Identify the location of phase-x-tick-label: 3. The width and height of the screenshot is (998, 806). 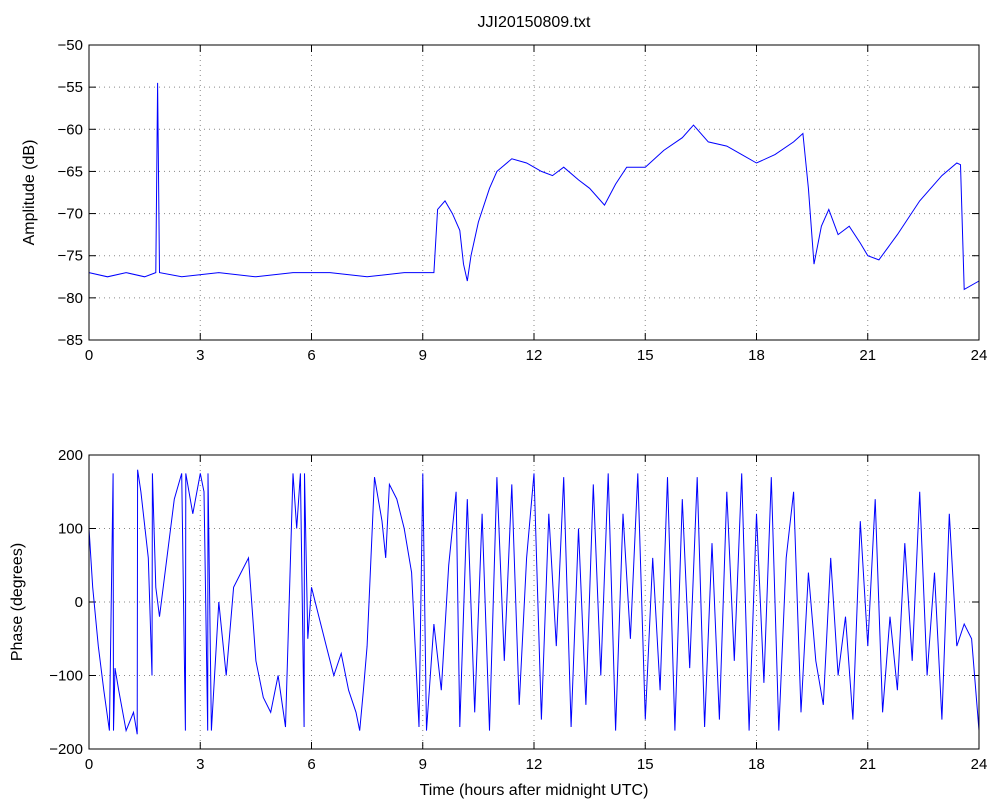
(200, 764).